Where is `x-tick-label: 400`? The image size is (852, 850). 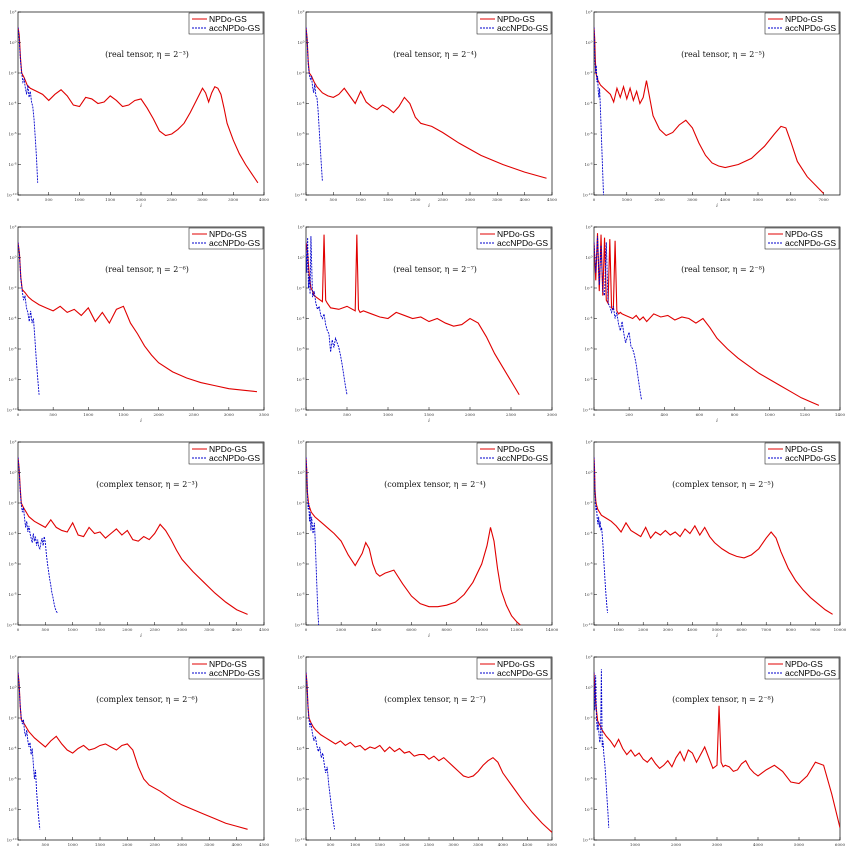
x-tick-label: 400 is located at coordinates (664, 414).